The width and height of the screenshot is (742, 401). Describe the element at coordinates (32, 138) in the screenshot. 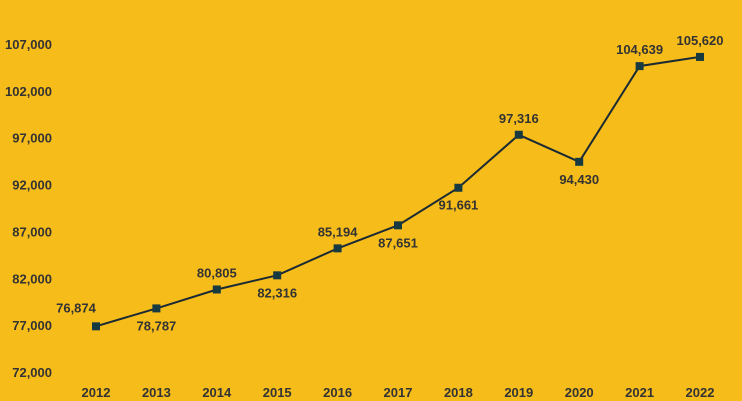

I see `y-tick-label: 97,000` at that location.